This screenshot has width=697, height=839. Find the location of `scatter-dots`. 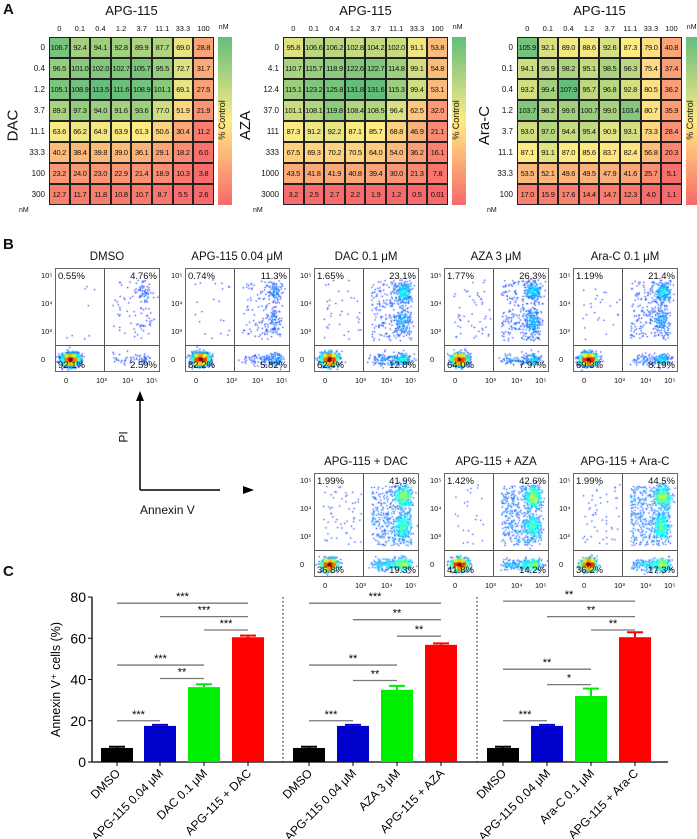

scatter-dots is located at coordinates (625, 320).